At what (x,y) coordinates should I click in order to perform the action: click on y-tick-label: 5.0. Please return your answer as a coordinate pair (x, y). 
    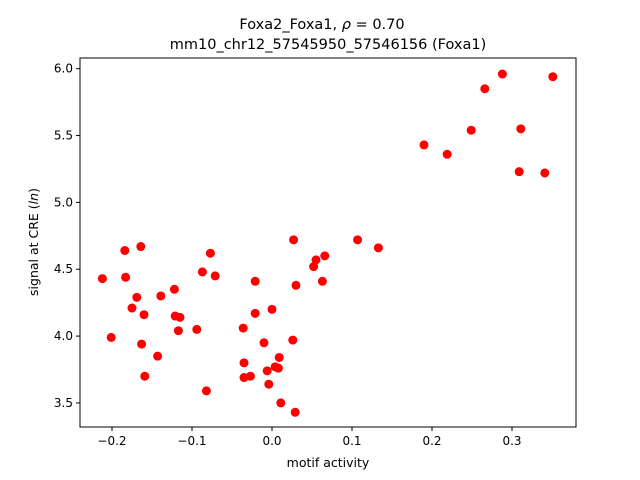
    Looking at the image, I should click on (63, 202).